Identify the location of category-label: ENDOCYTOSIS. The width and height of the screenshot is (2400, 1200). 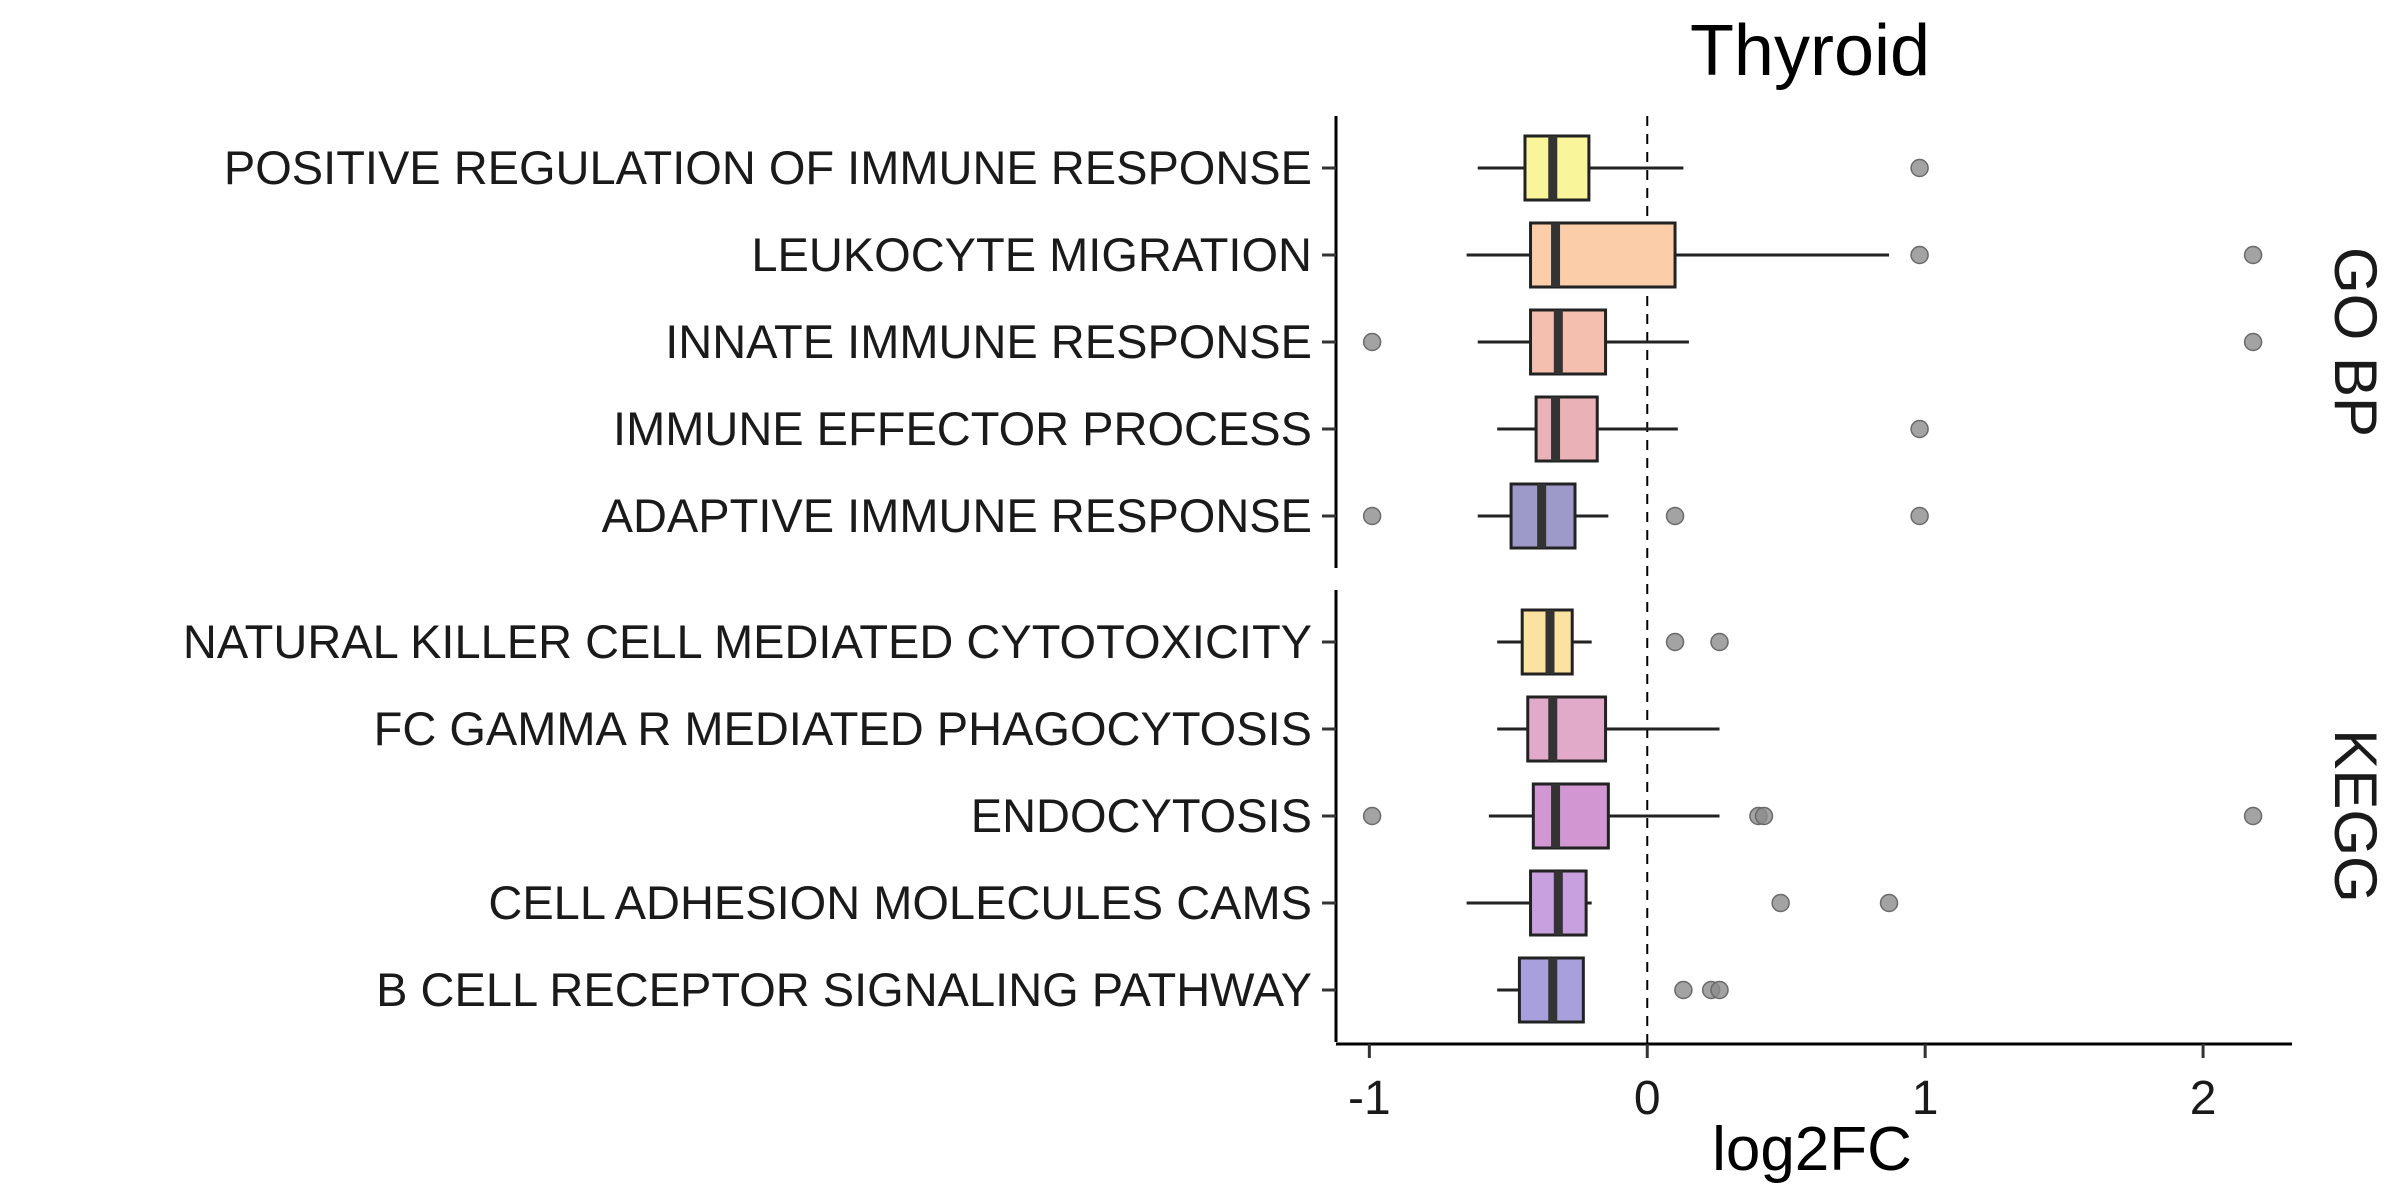
(1141, 815).